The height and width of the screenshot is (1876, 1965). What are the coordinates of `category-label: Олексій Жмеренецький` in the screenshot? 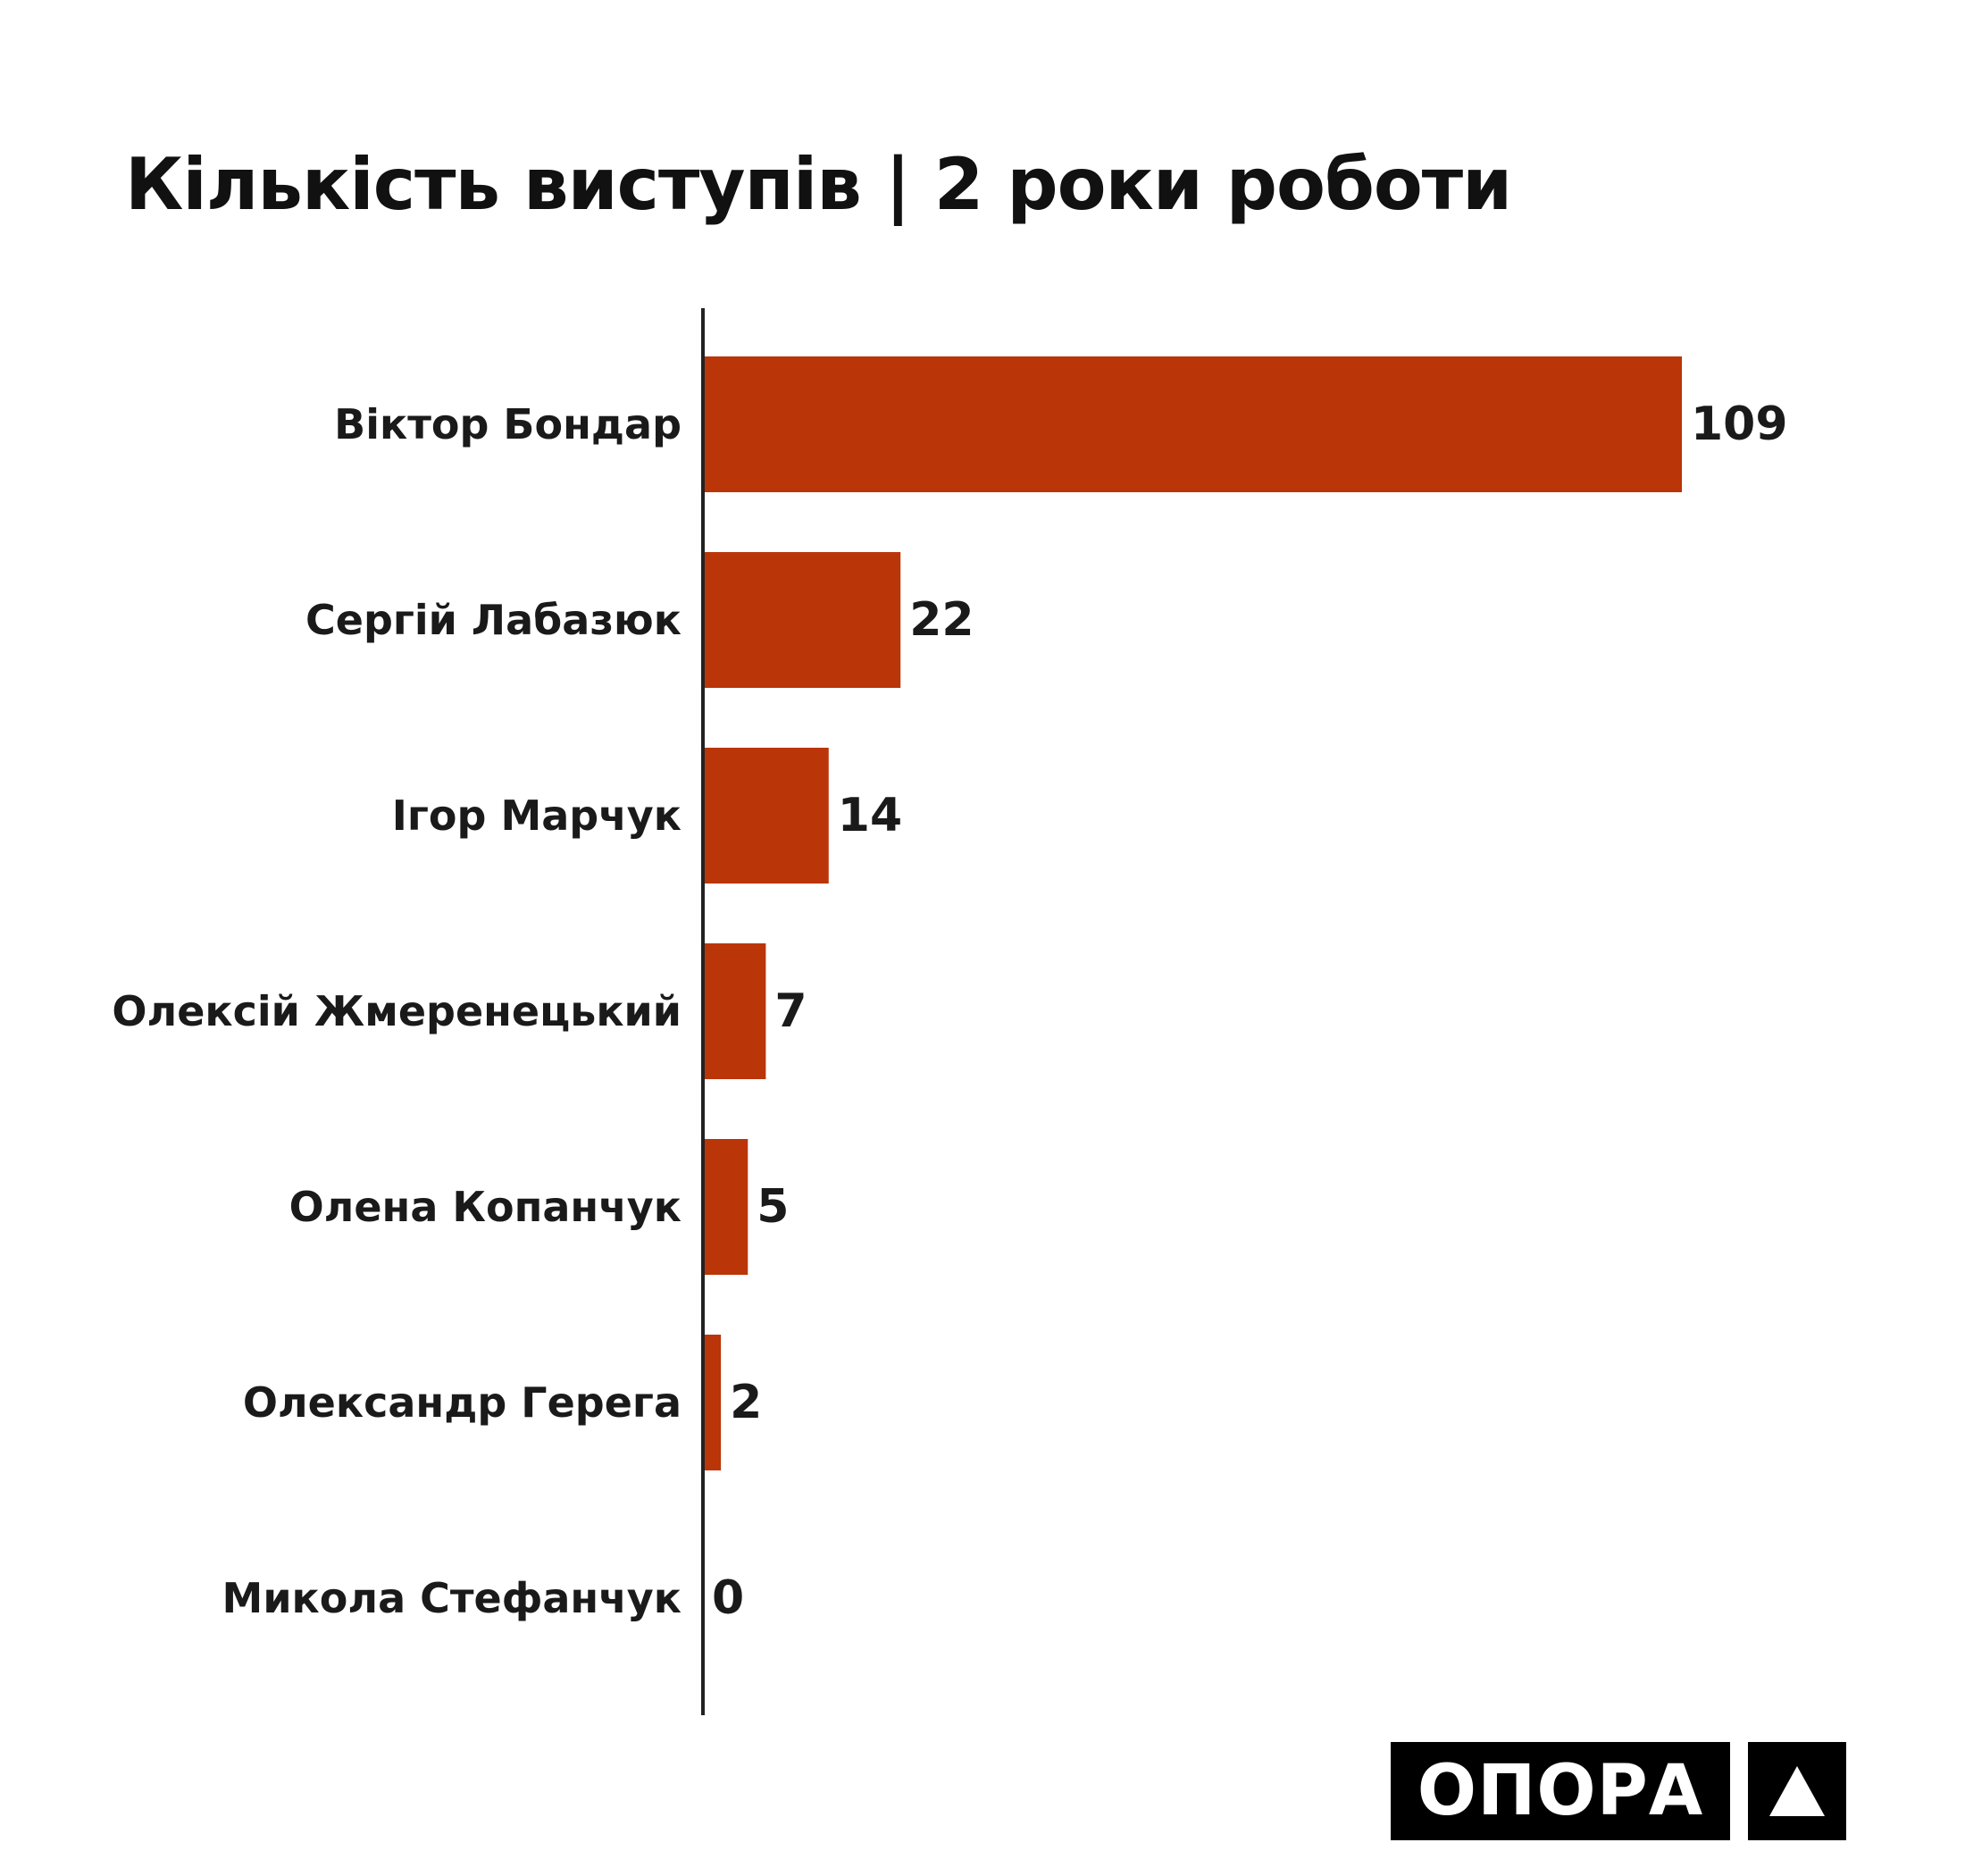 It's located at (396, 1011).